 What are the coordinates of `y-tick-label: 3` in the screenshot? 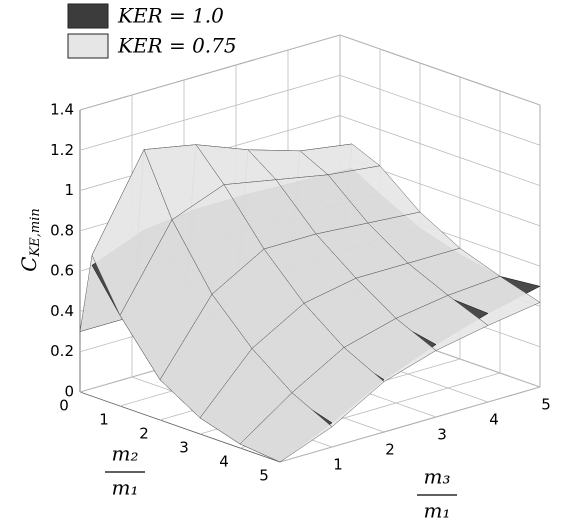 It's located at (442, 435).